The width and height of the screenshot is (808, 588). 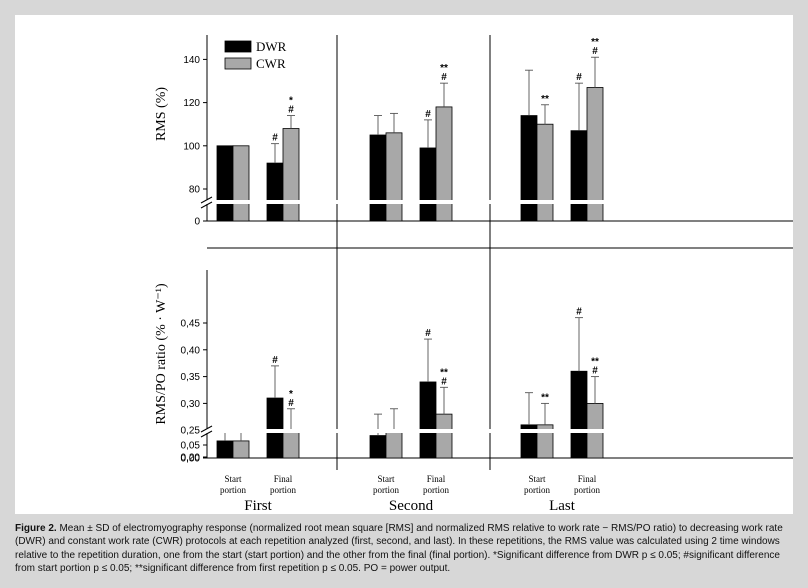 What do you see at coordinates (191, 404) in the screenshot?
I see `y-tick-label: 0,30` at bounding box center [191, 404].